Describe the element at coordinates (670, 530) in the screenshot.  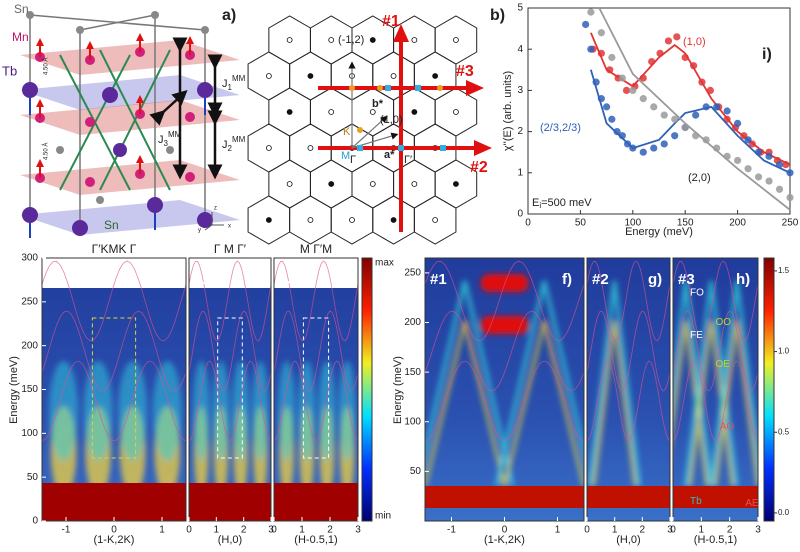
I see `x-tick-label: 3` at that location.